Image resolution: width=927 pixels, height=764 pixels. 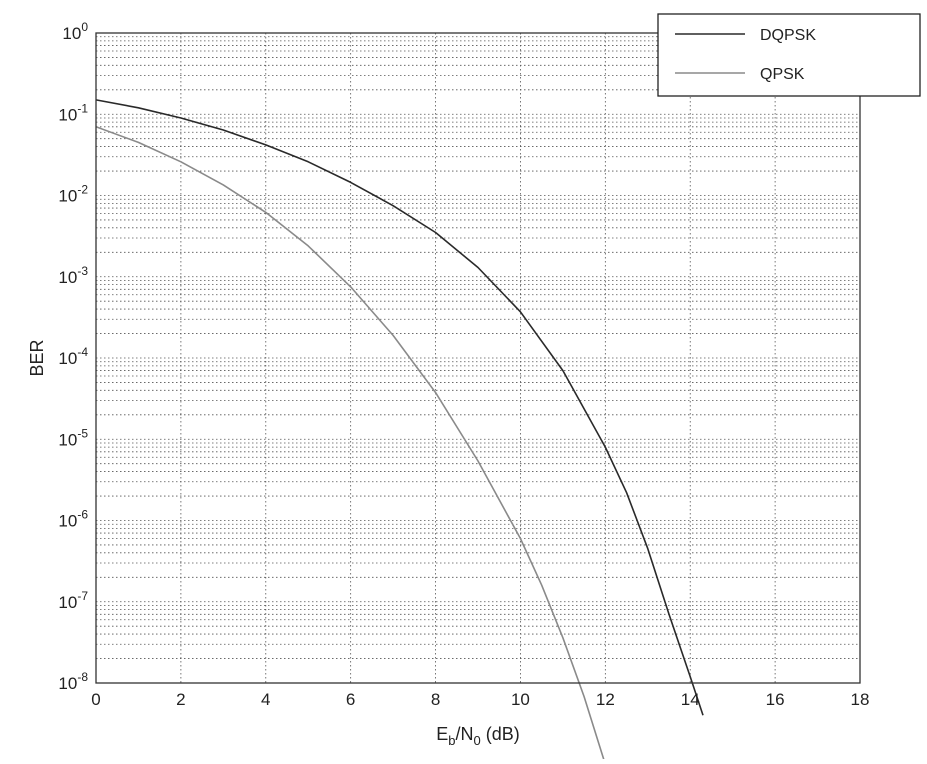 I want to click on x-tick-labels: 0 2 4 6 8 10 12 14 16 18, so click(x=480, y=699).